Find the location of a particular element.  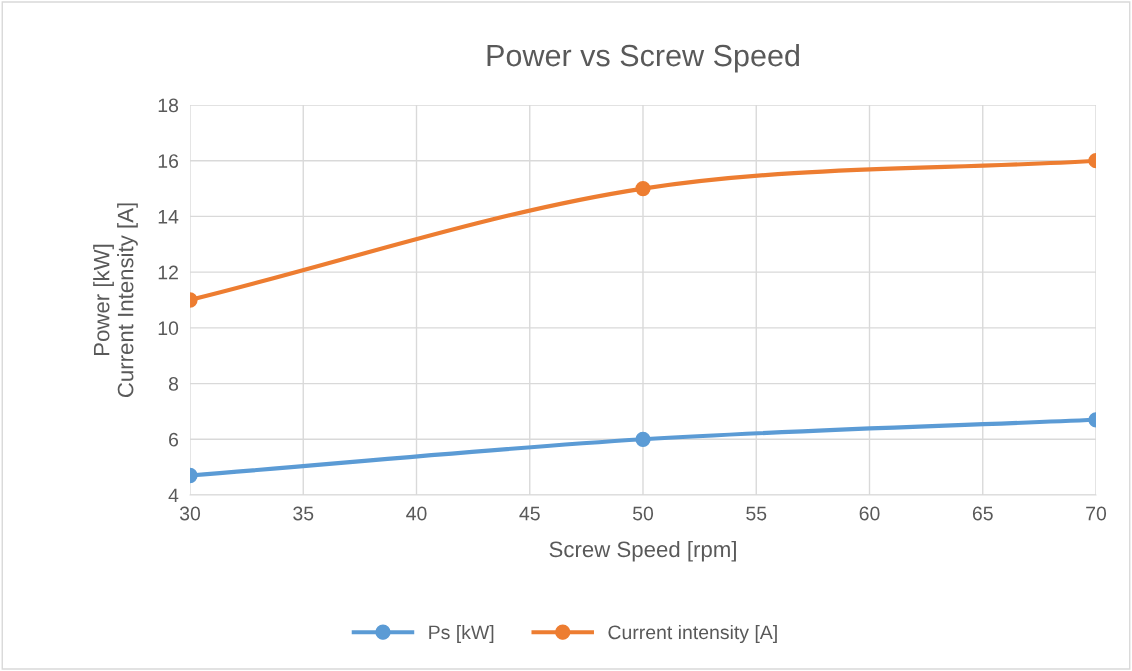

x-tick-label: 65 is located at coordinates (982, 513).